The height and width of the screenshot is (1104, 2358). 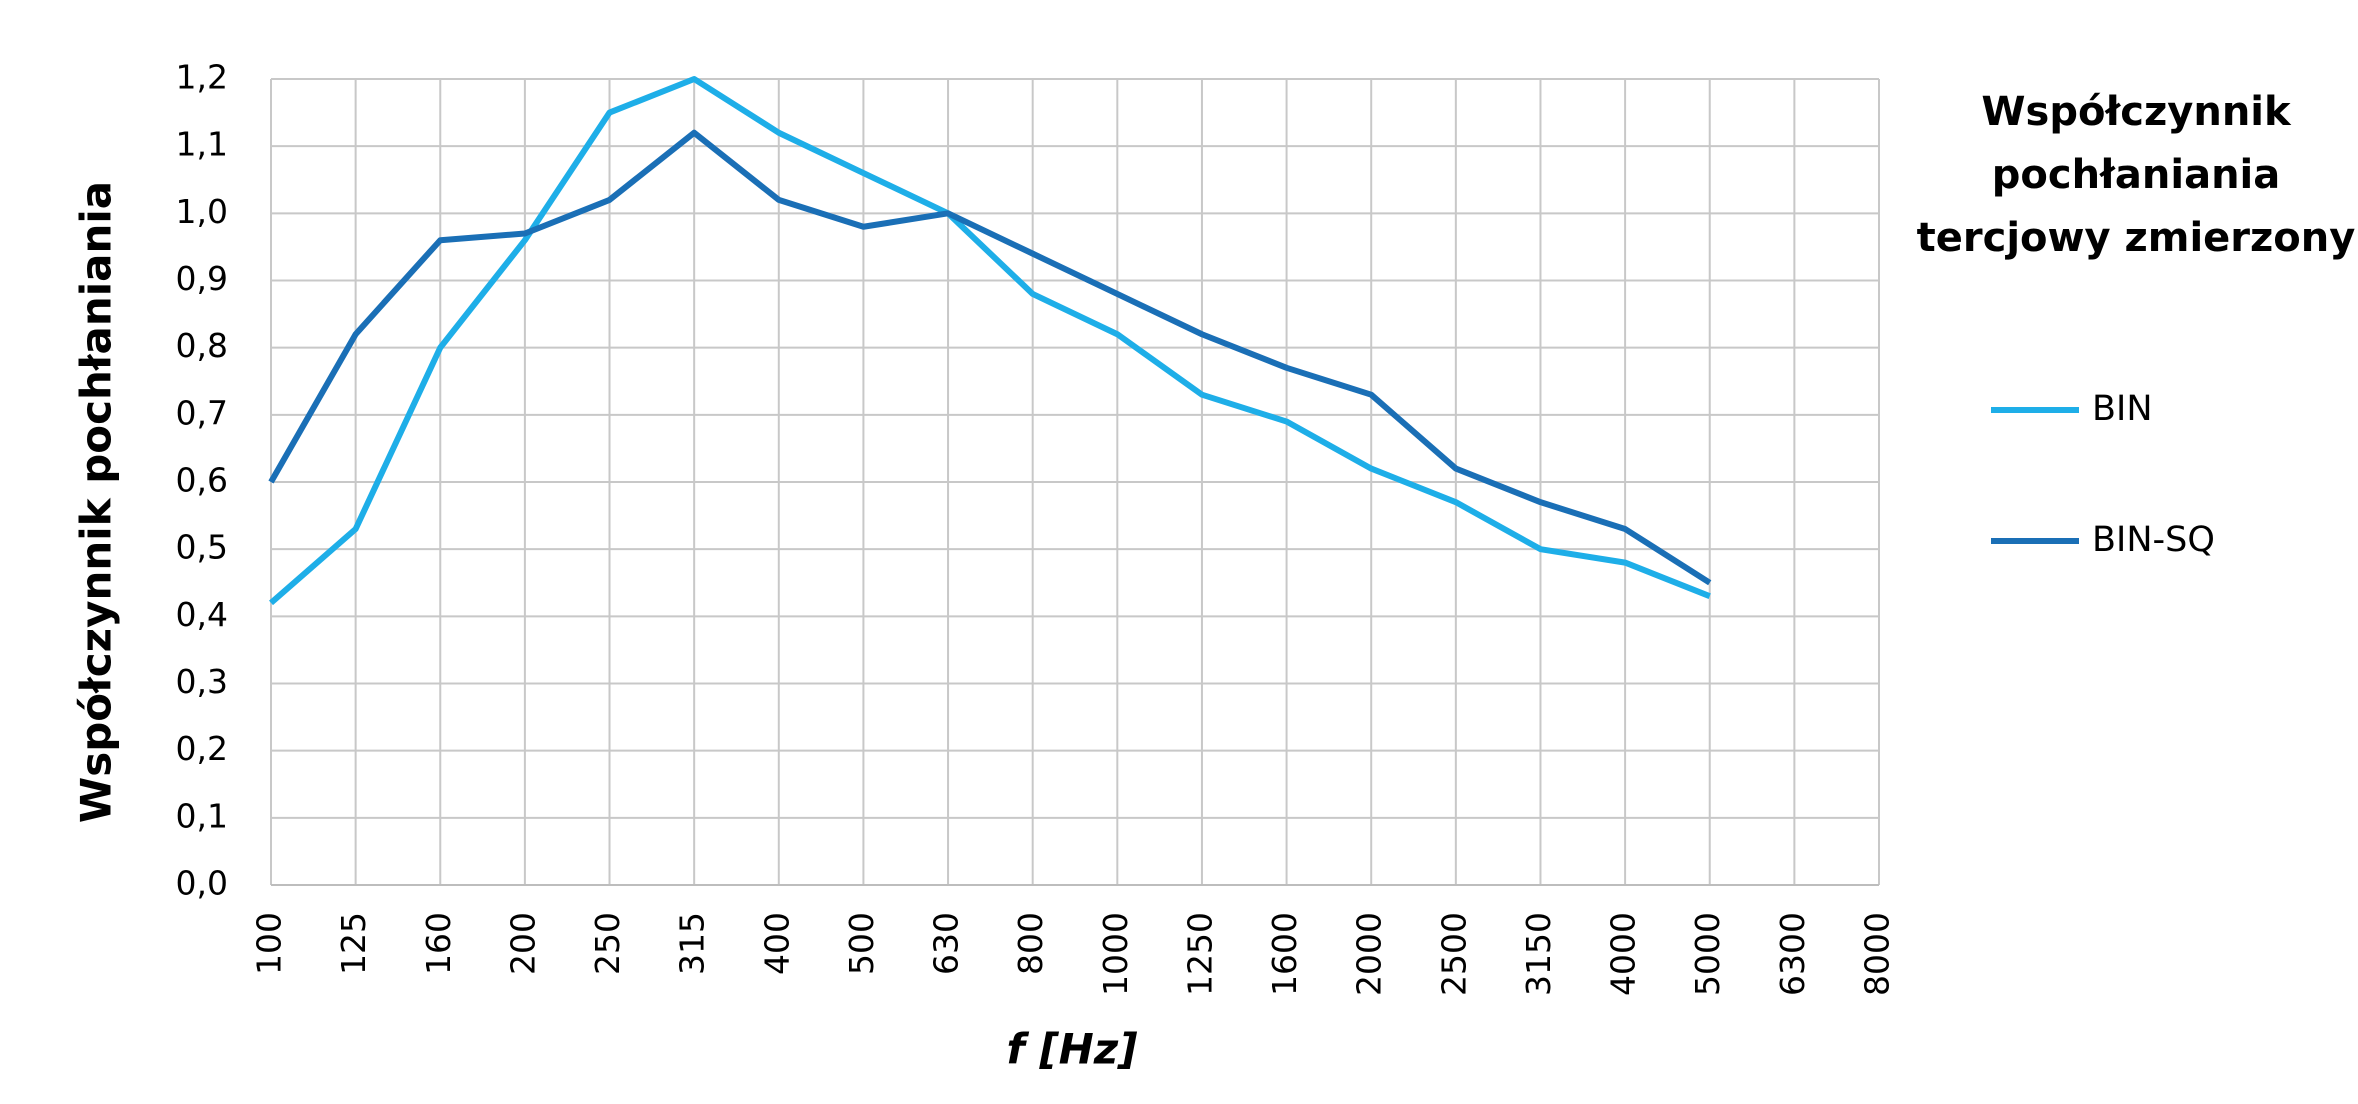 What do you see at coordinates (1792, 954) in the screenshot?
I see `x-tick-label: 6300` at bounding box center [1792, 954].